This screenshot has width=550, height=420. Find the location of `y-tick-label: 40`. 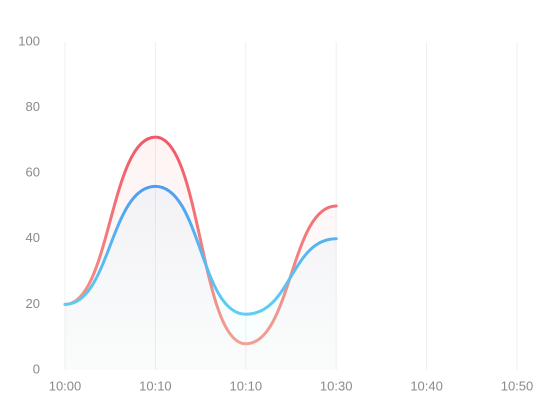

y-tick-label: 40 is located at coordinates (33, 237).